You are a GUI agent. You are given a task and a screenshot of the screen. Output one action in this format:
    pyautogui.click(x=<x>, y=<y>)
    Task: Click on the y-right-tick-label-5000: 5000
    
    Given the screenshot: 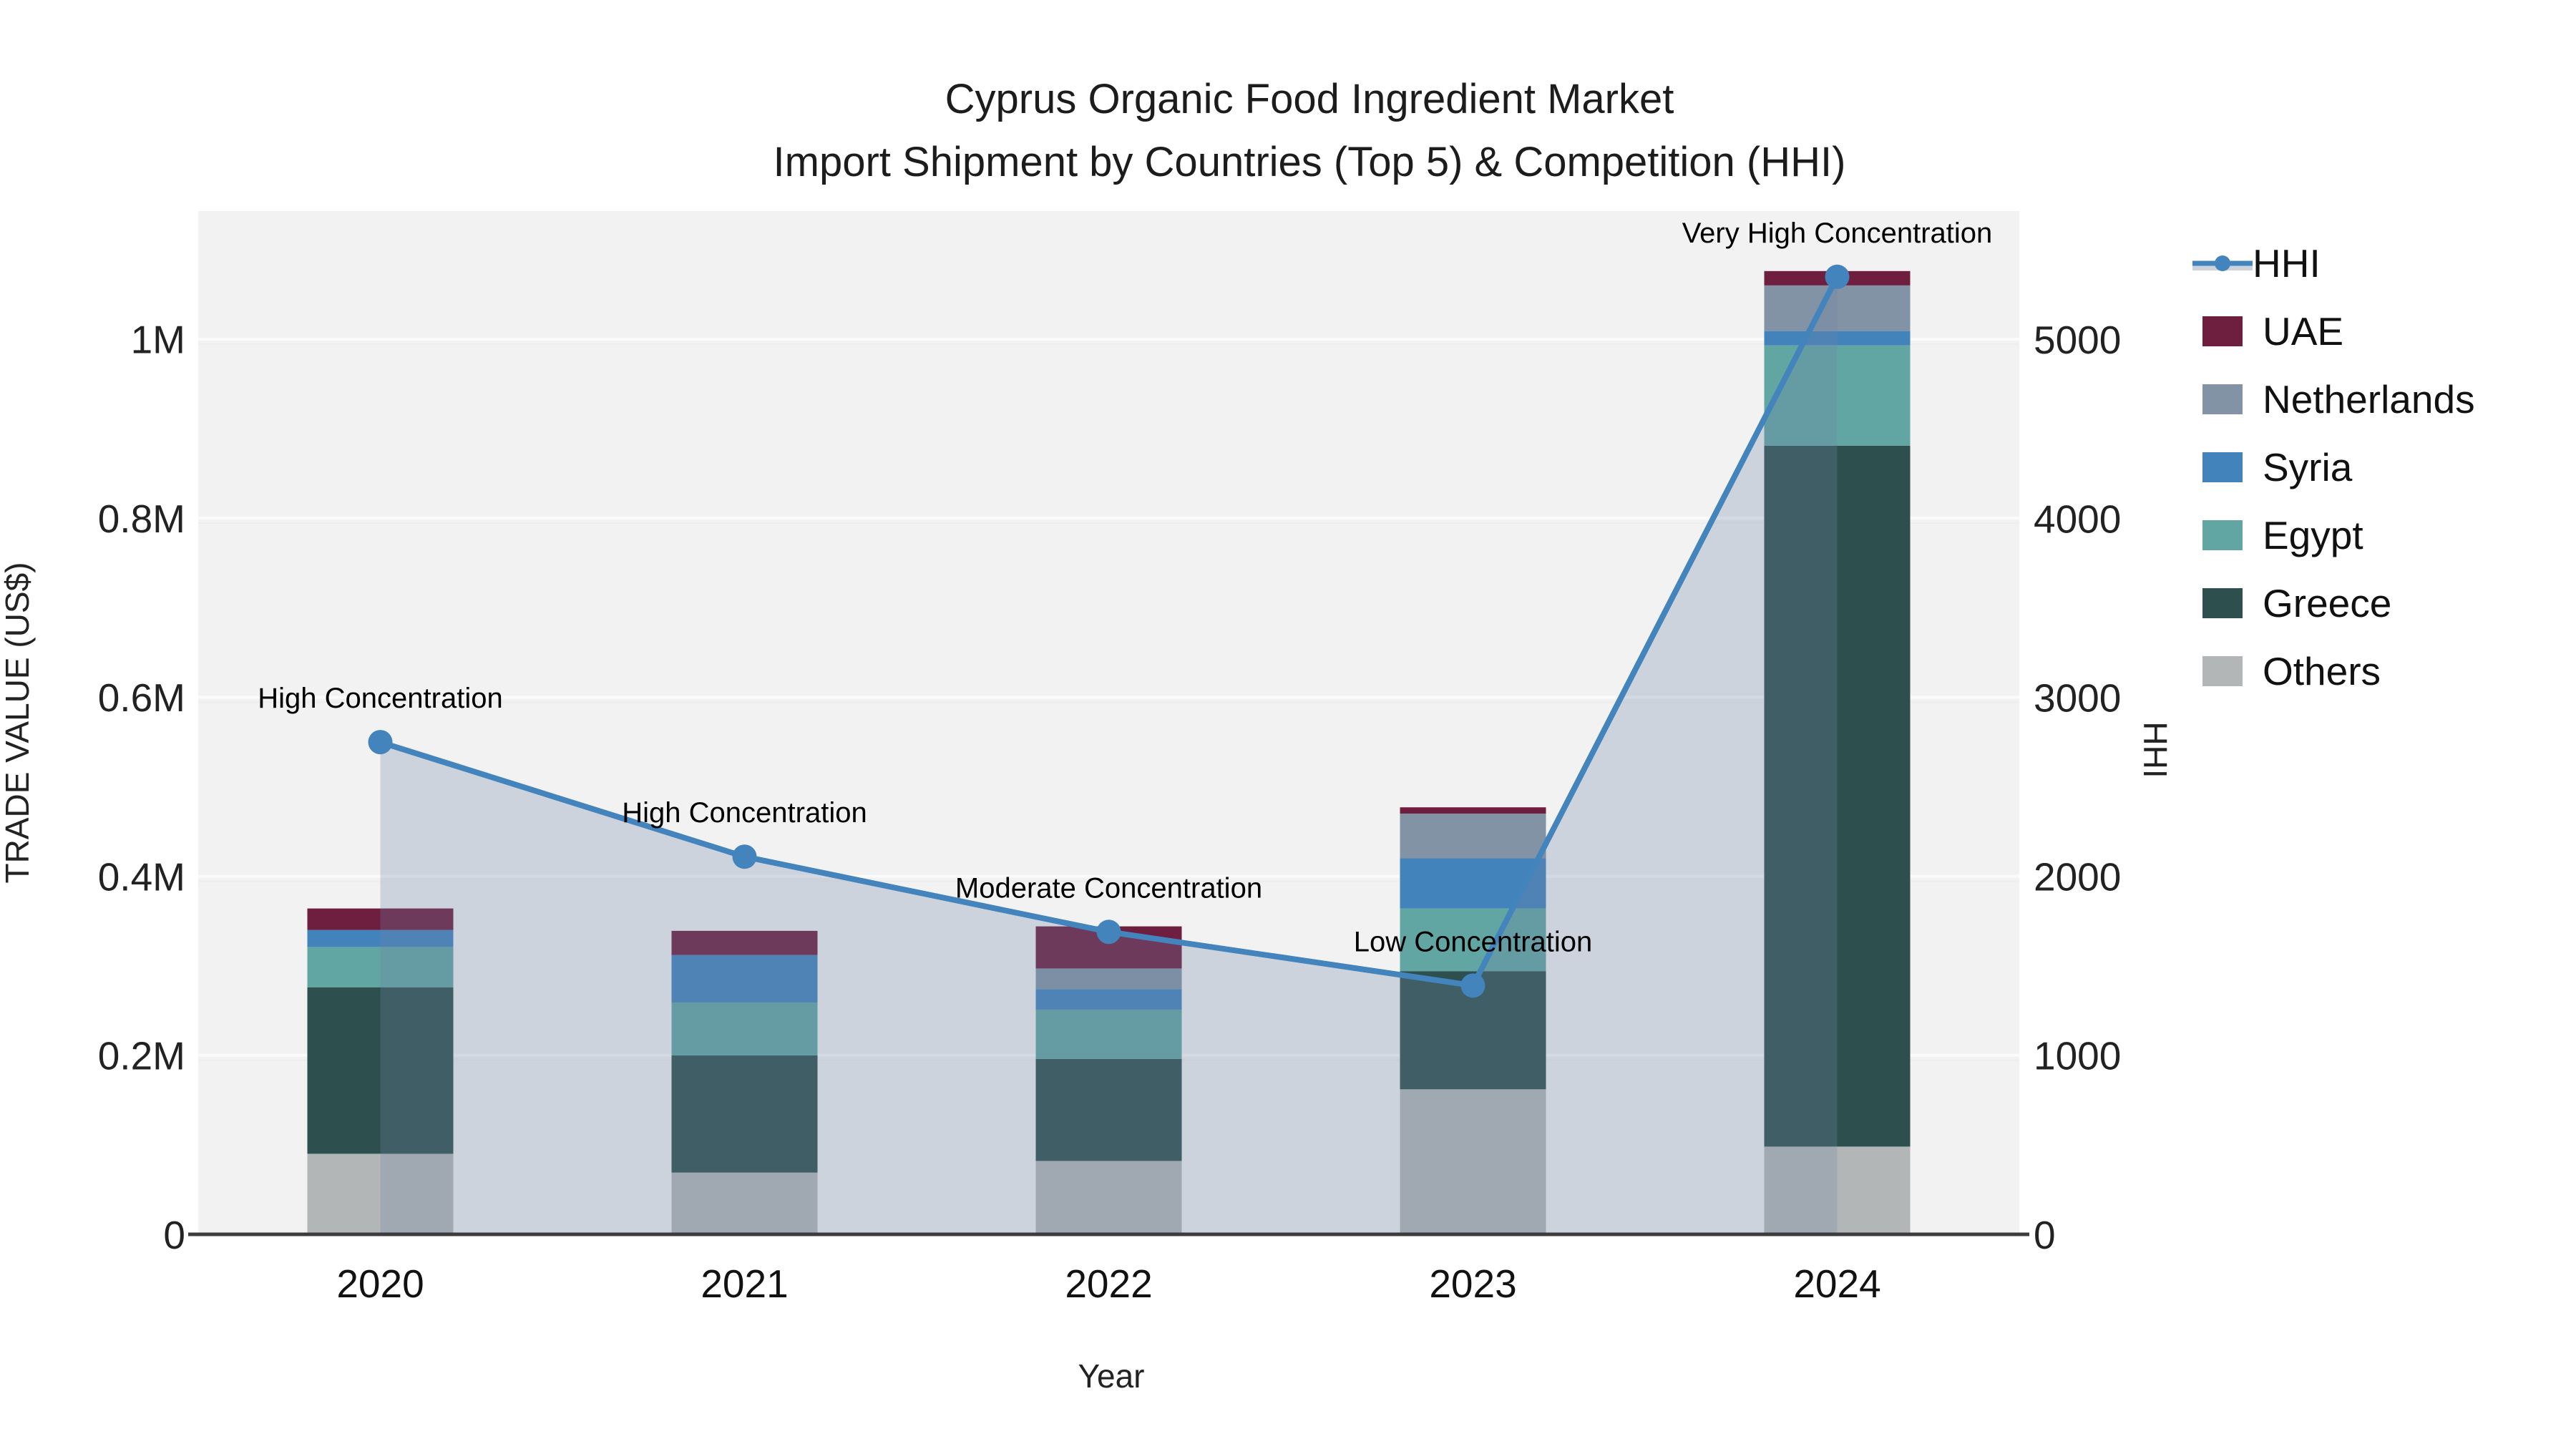 What is the action you would take?
    pyautogui.click(x=2077, y=340)
    